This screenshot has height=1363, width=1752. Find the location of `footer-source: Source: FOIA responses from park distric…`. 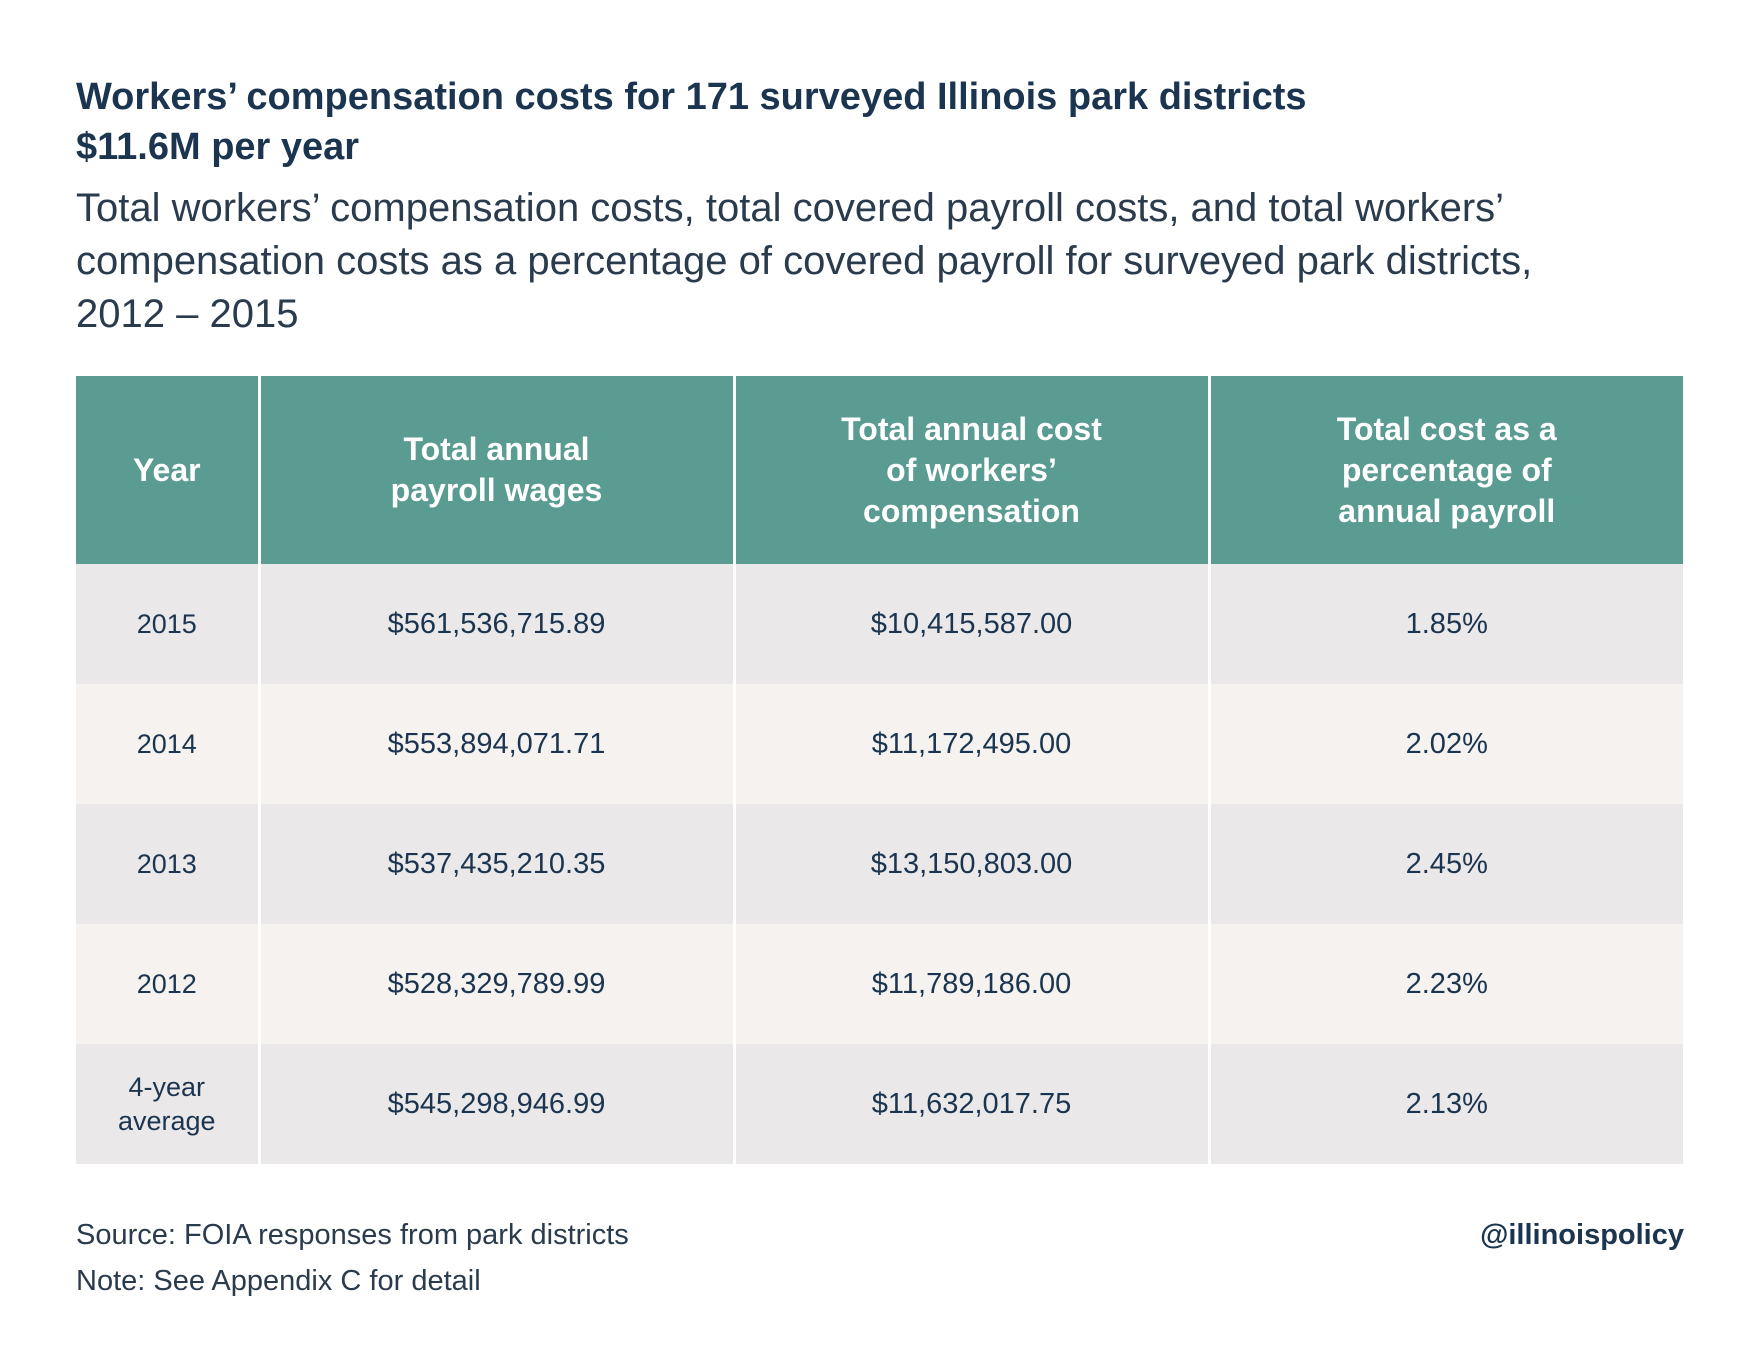

footer-source: Source: FOIA responses from park distric… is located at coordinates (352, 1258).